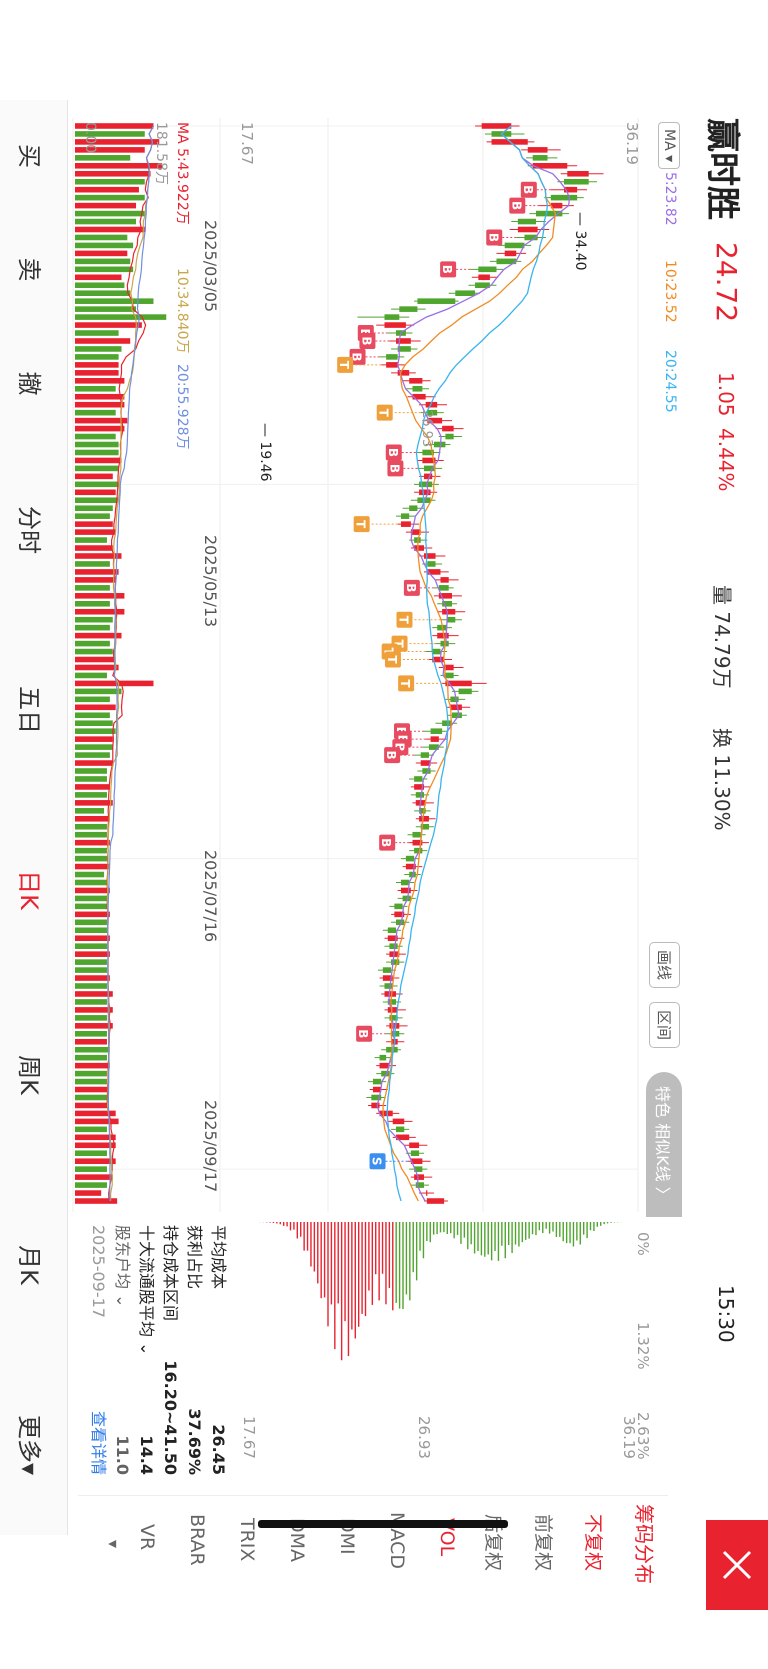  What do you see at coordinates (644, 1544) in the screenshot?
I see `sidebar-item-chip: 筹码分布` at bounding box center [644, 1544].